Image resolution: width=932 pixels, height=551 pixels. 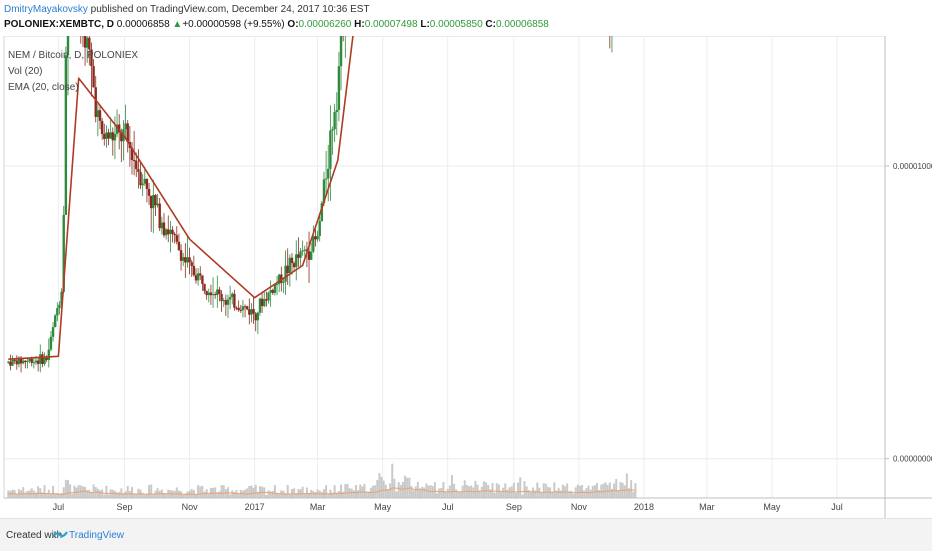 What do you see at coordinates (43, 87) in the screenshot?
I see `legend-ema: EMA (20, close)` at bounding box center [43, 87].